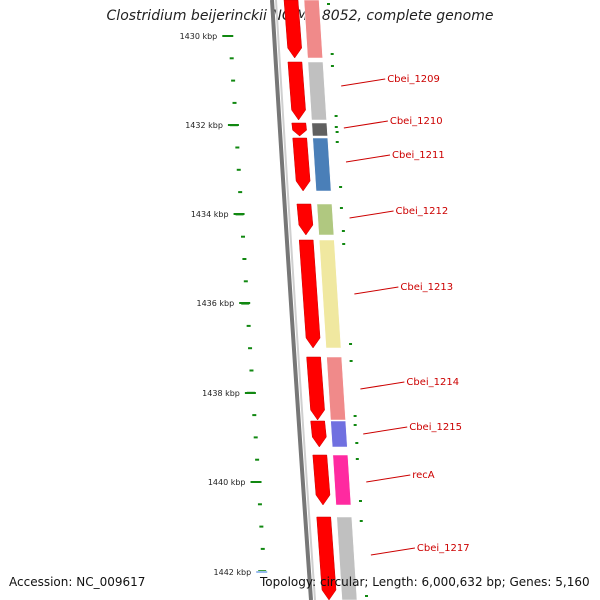 This screenshot has height=600, width=600. Describe the element at coordinates (443, 548) in the screenshot. I see `gene-label: Cbei_1217` at that location.